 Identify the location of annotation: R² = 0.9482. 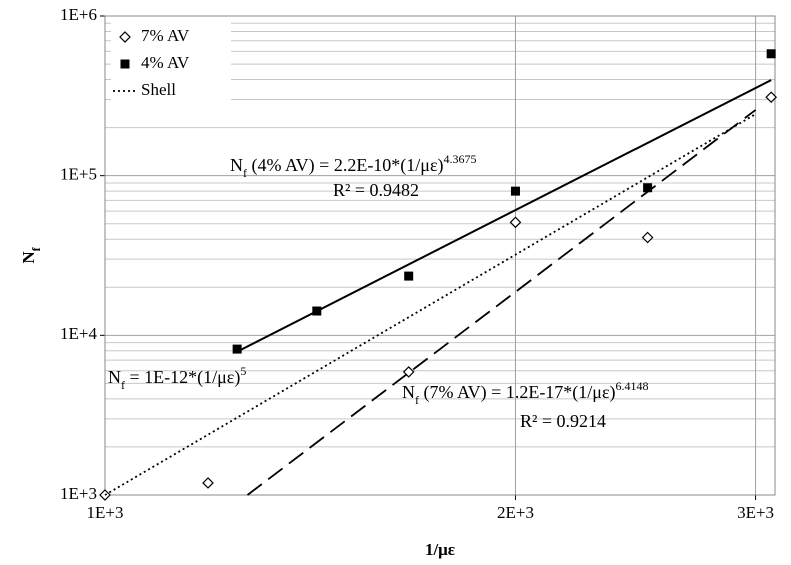
(376, 190).